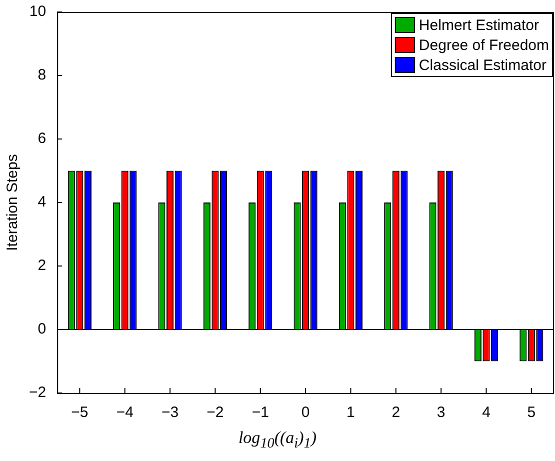 Image resolution: width=555 pixels, height=461 pixels. Describe the element at coordinates (531, 413) in the screenshot. I see `x-tick-label: 5` at that location.